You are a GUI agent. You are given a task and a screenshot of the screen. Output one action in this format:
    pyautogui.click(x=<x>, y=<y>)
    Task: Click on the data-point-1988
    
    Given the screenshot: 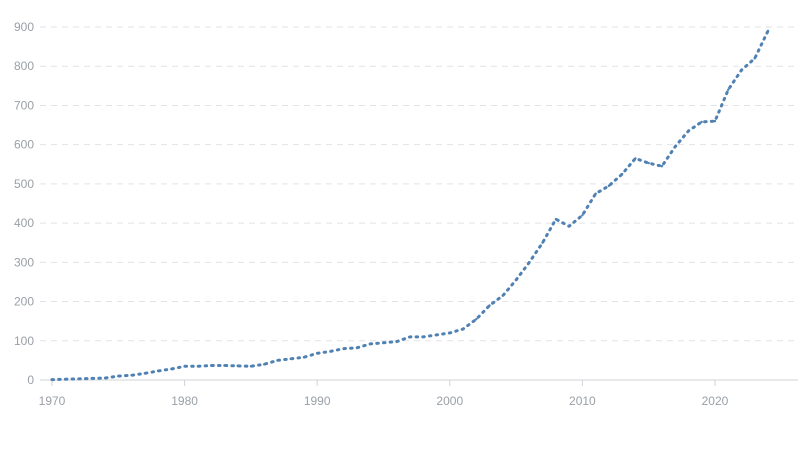 What is the action you would take?
    pyautogui.click(x=290, y=359)
    